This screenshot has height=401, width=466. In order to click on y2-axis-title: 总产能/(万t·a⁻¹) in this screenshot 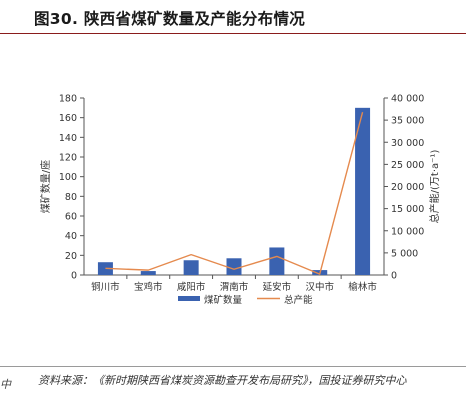, I will do `click(434, 187)`.